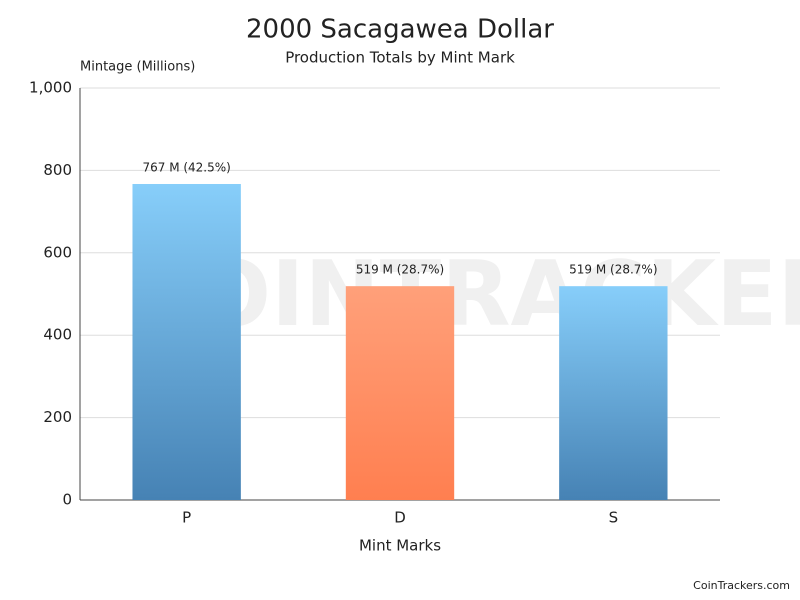 This screenshot has height=600, width=800. Describe the element at coordinates (400, 518) in the screenshot. I see `x-tick-label: D` at that location.